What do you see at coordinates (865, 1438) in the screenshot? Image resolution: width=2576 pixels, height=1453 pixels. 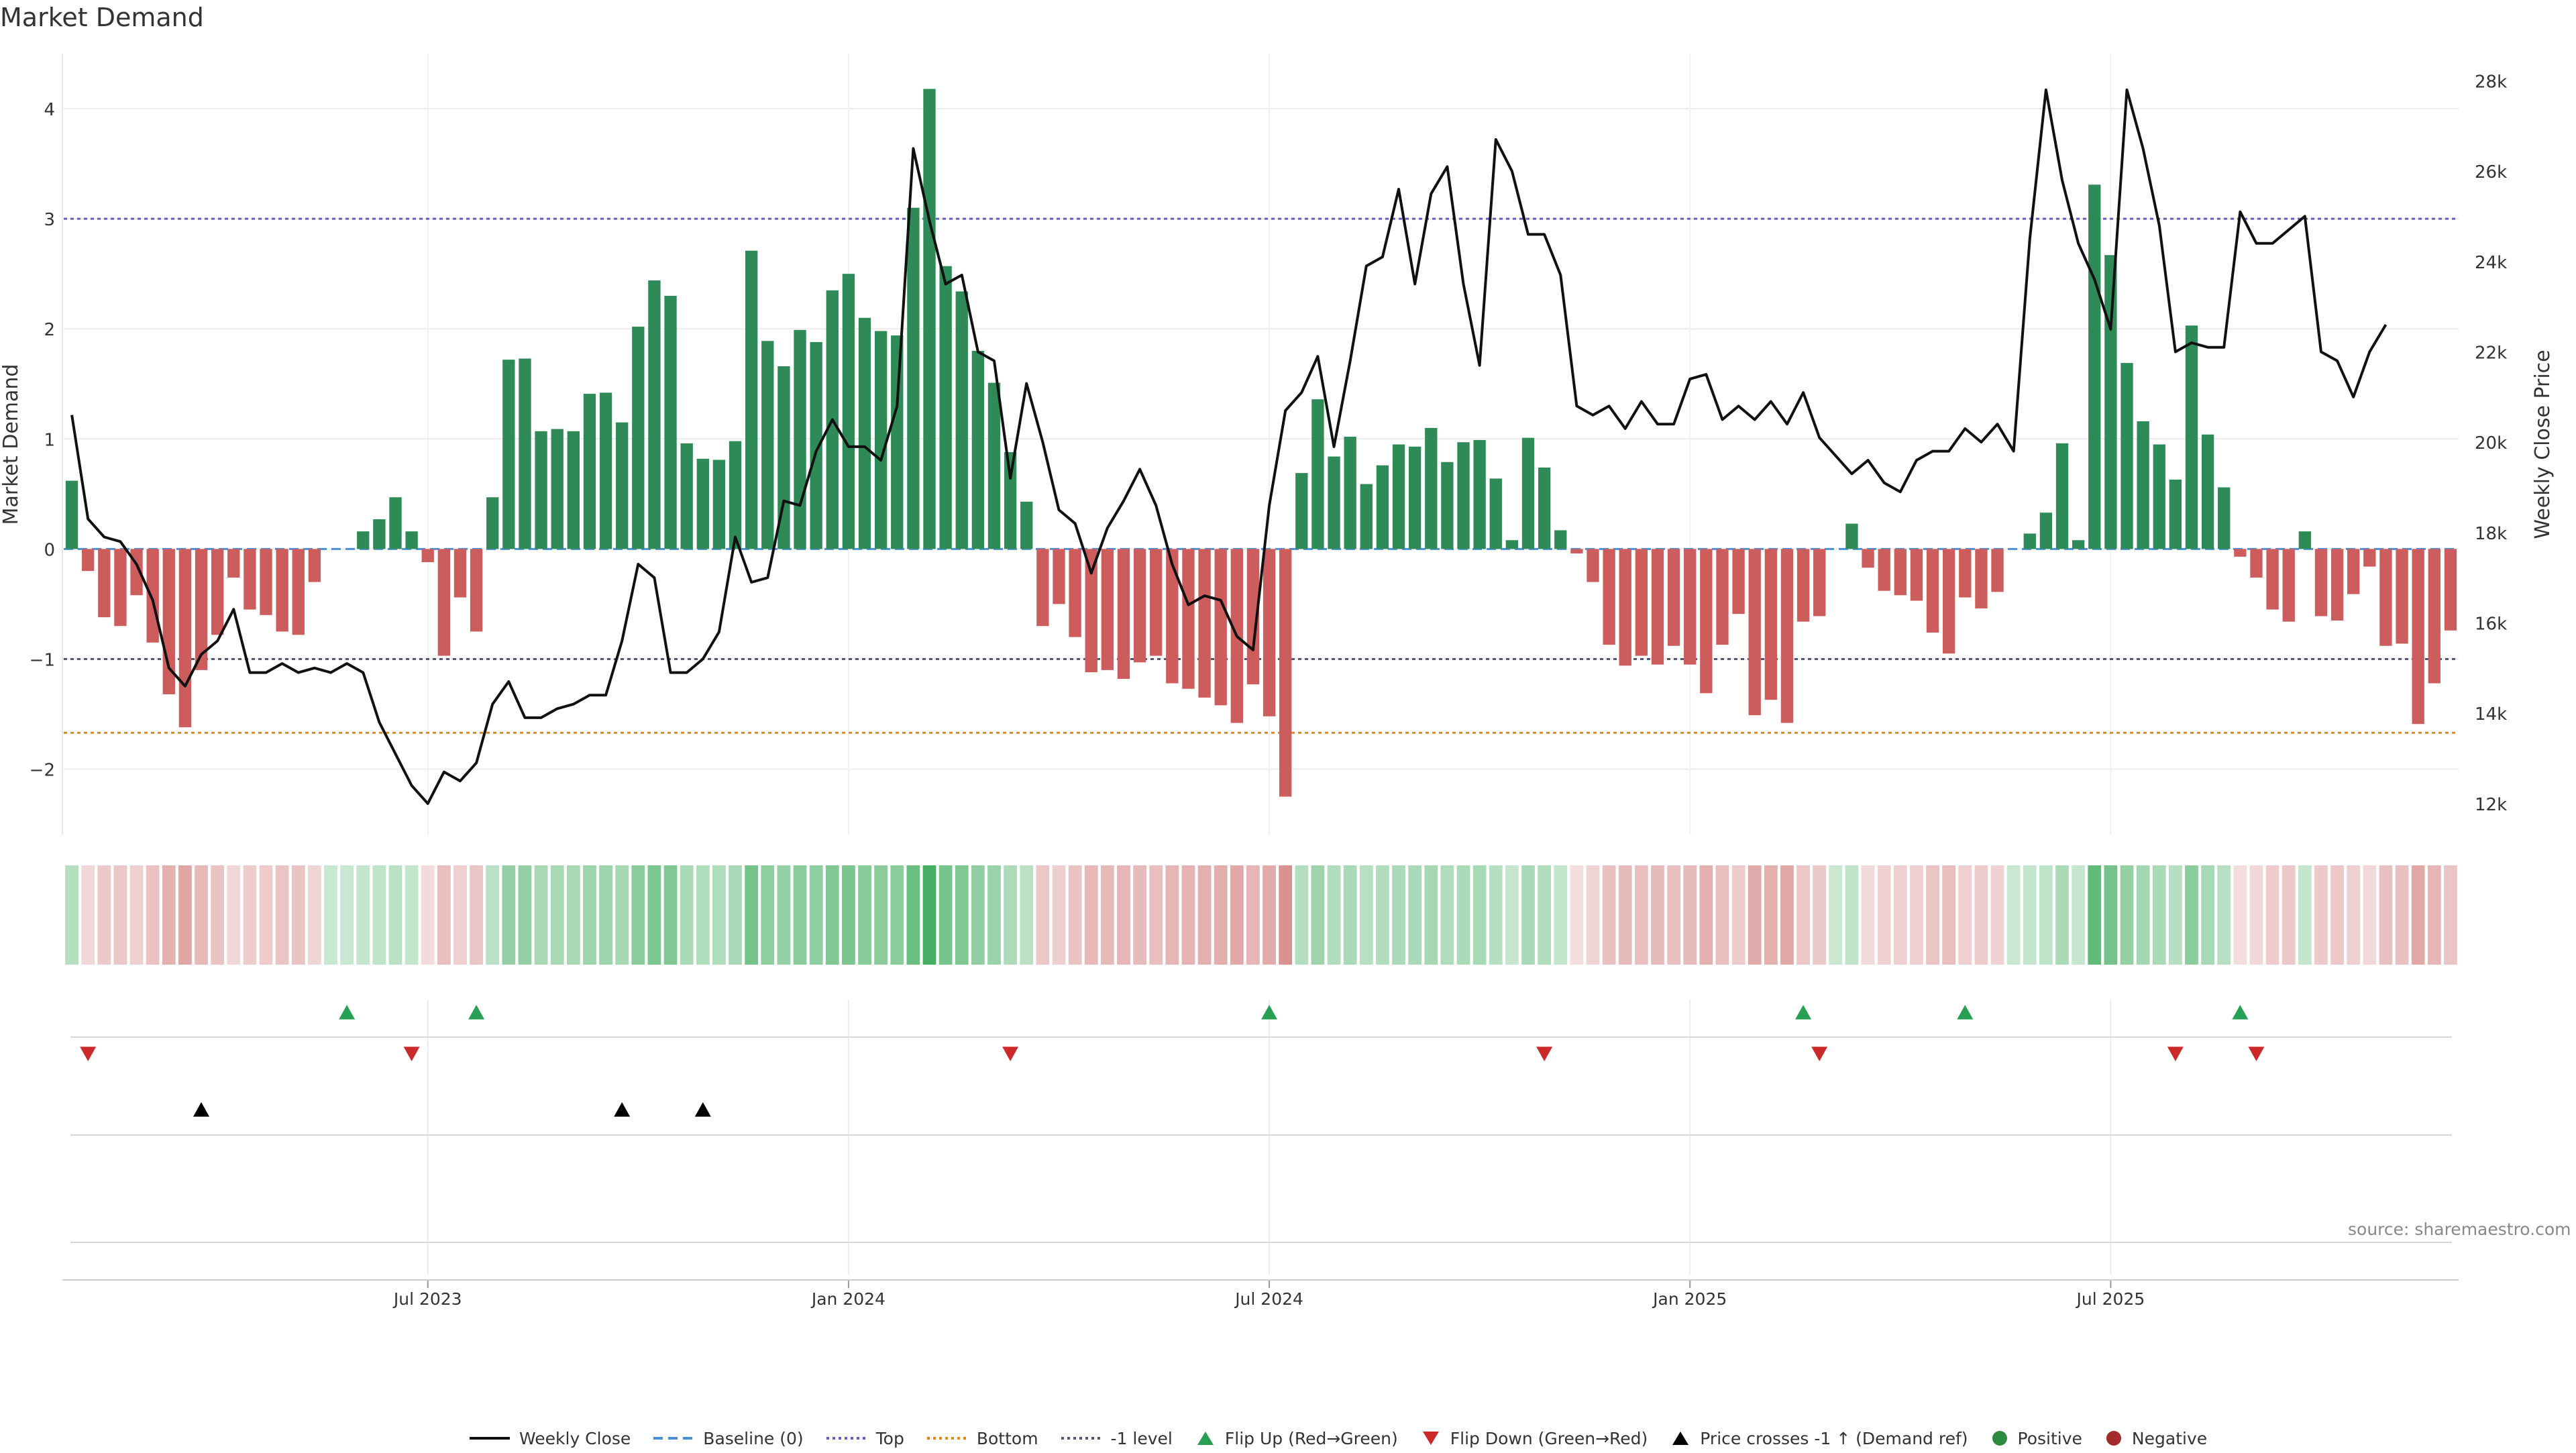 I see `legend-item: Top` at bounding box center [865, 1438].